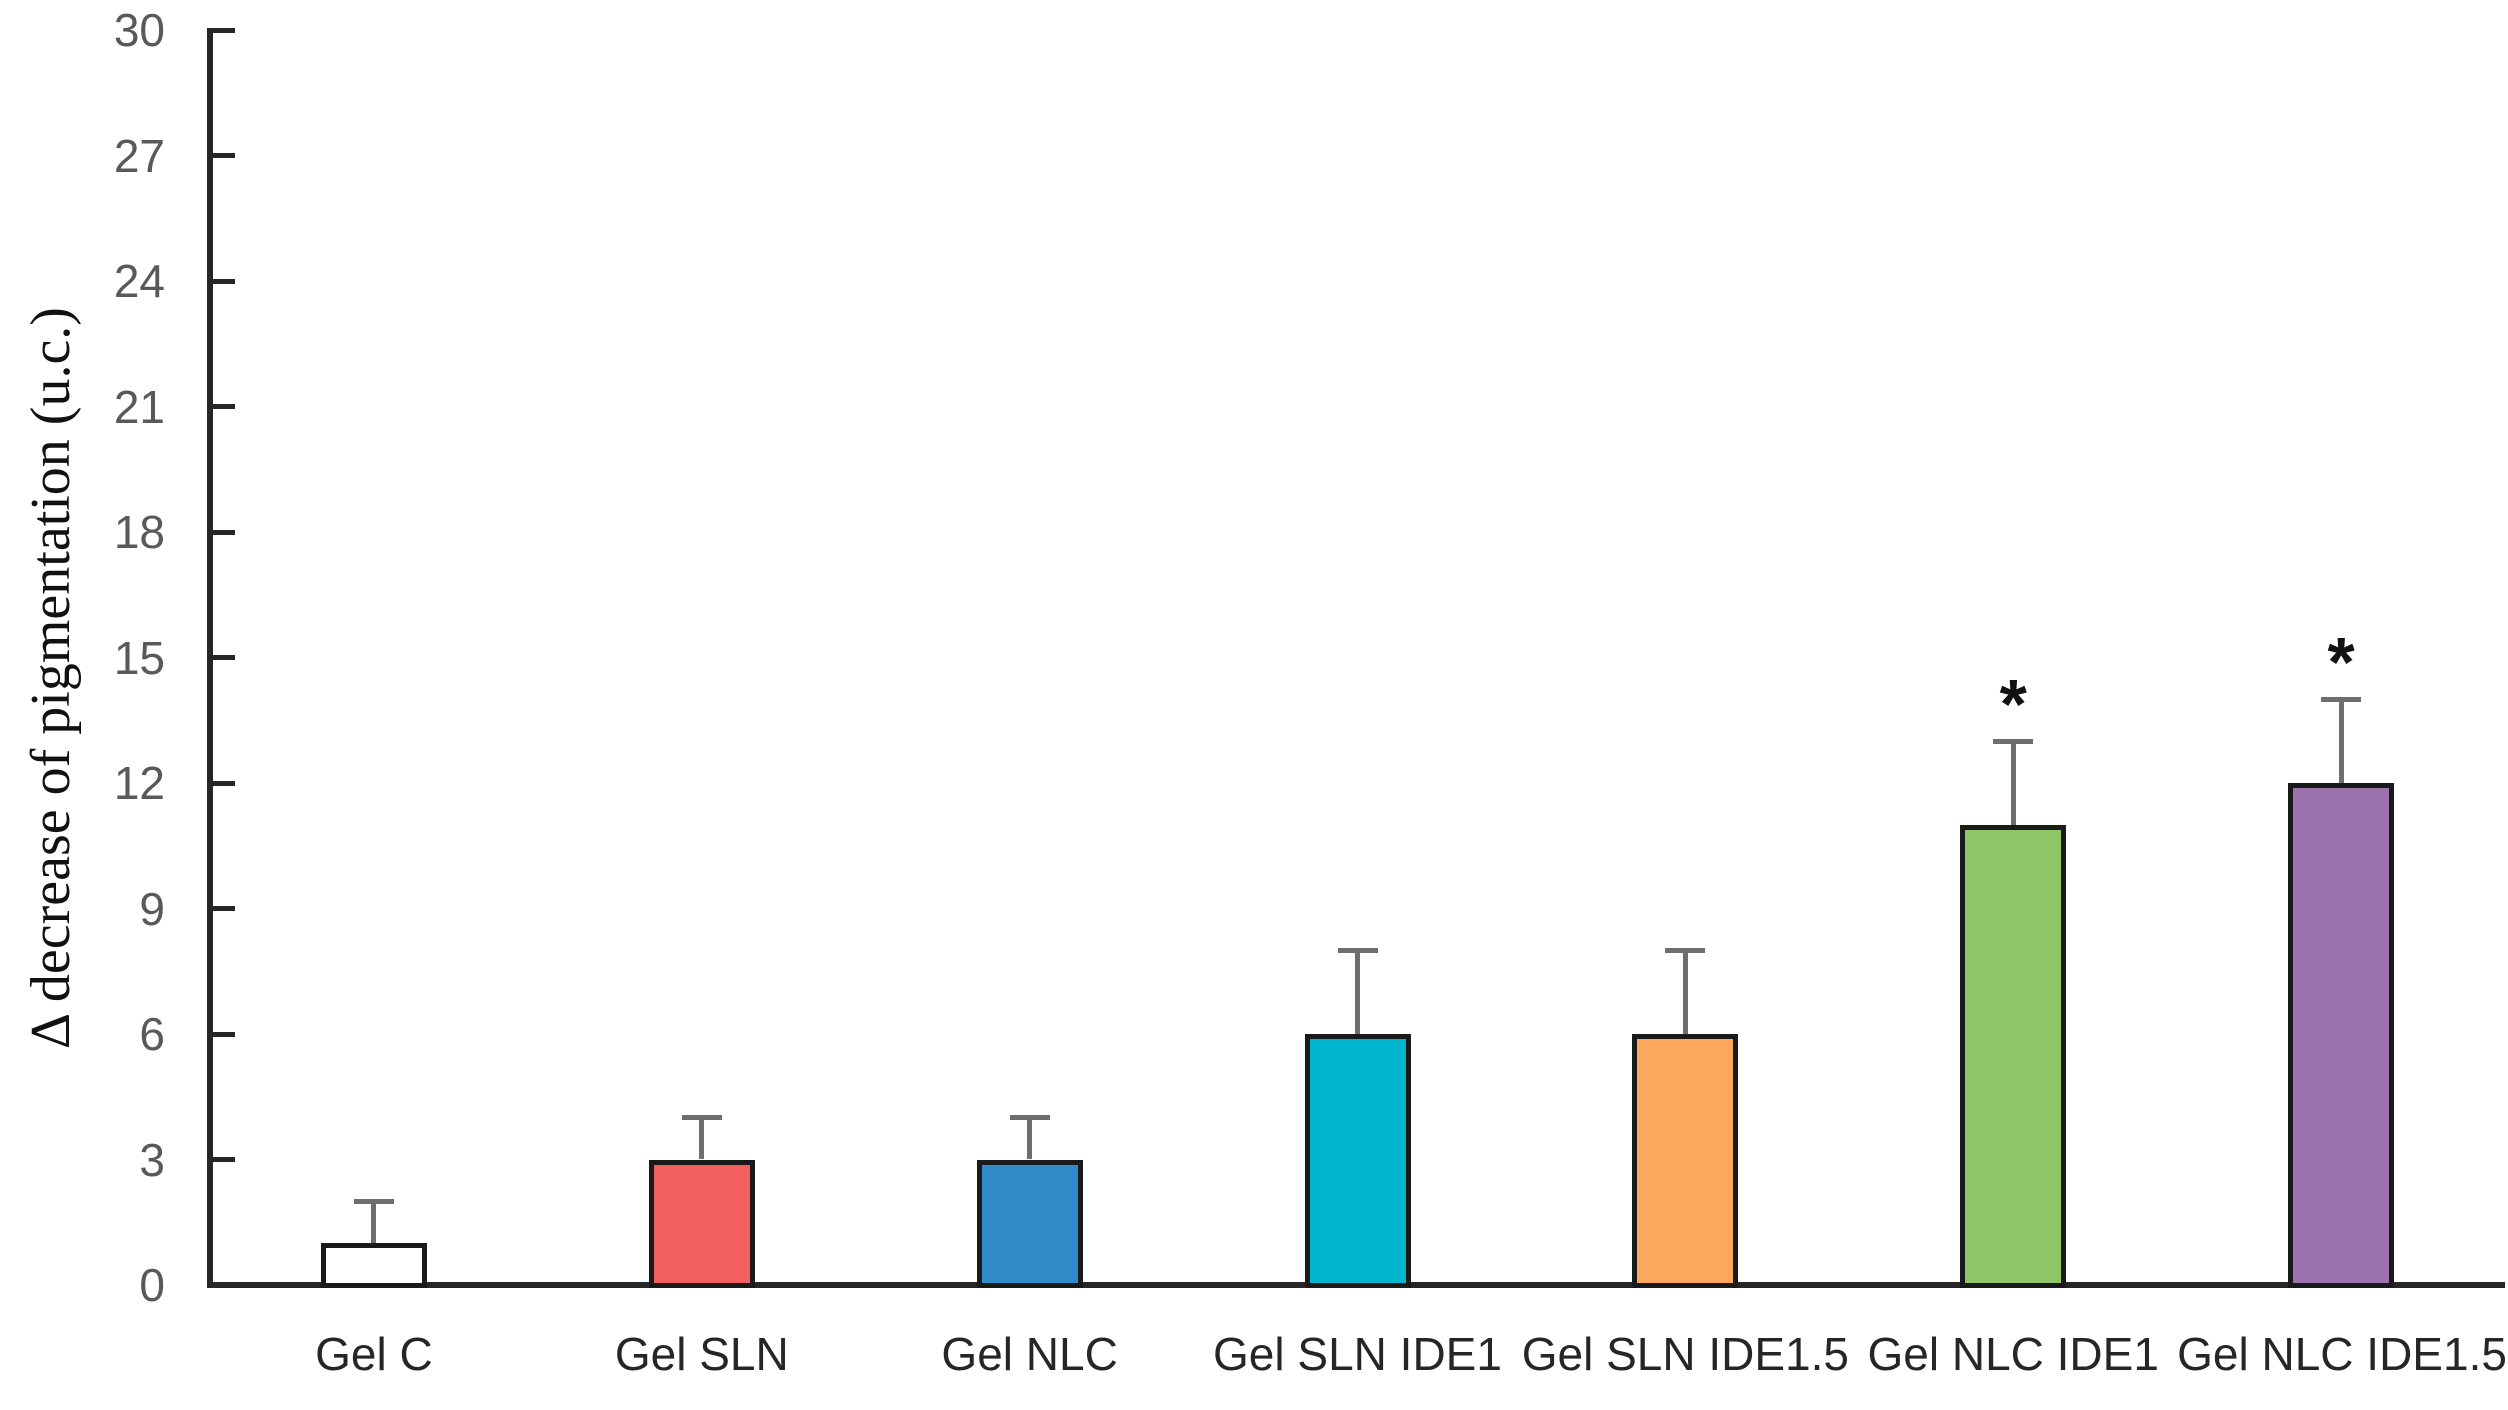  Describe the element at coordinates (152, 1285) in the screenshot. I see `y-tick-label: 0` at that location.